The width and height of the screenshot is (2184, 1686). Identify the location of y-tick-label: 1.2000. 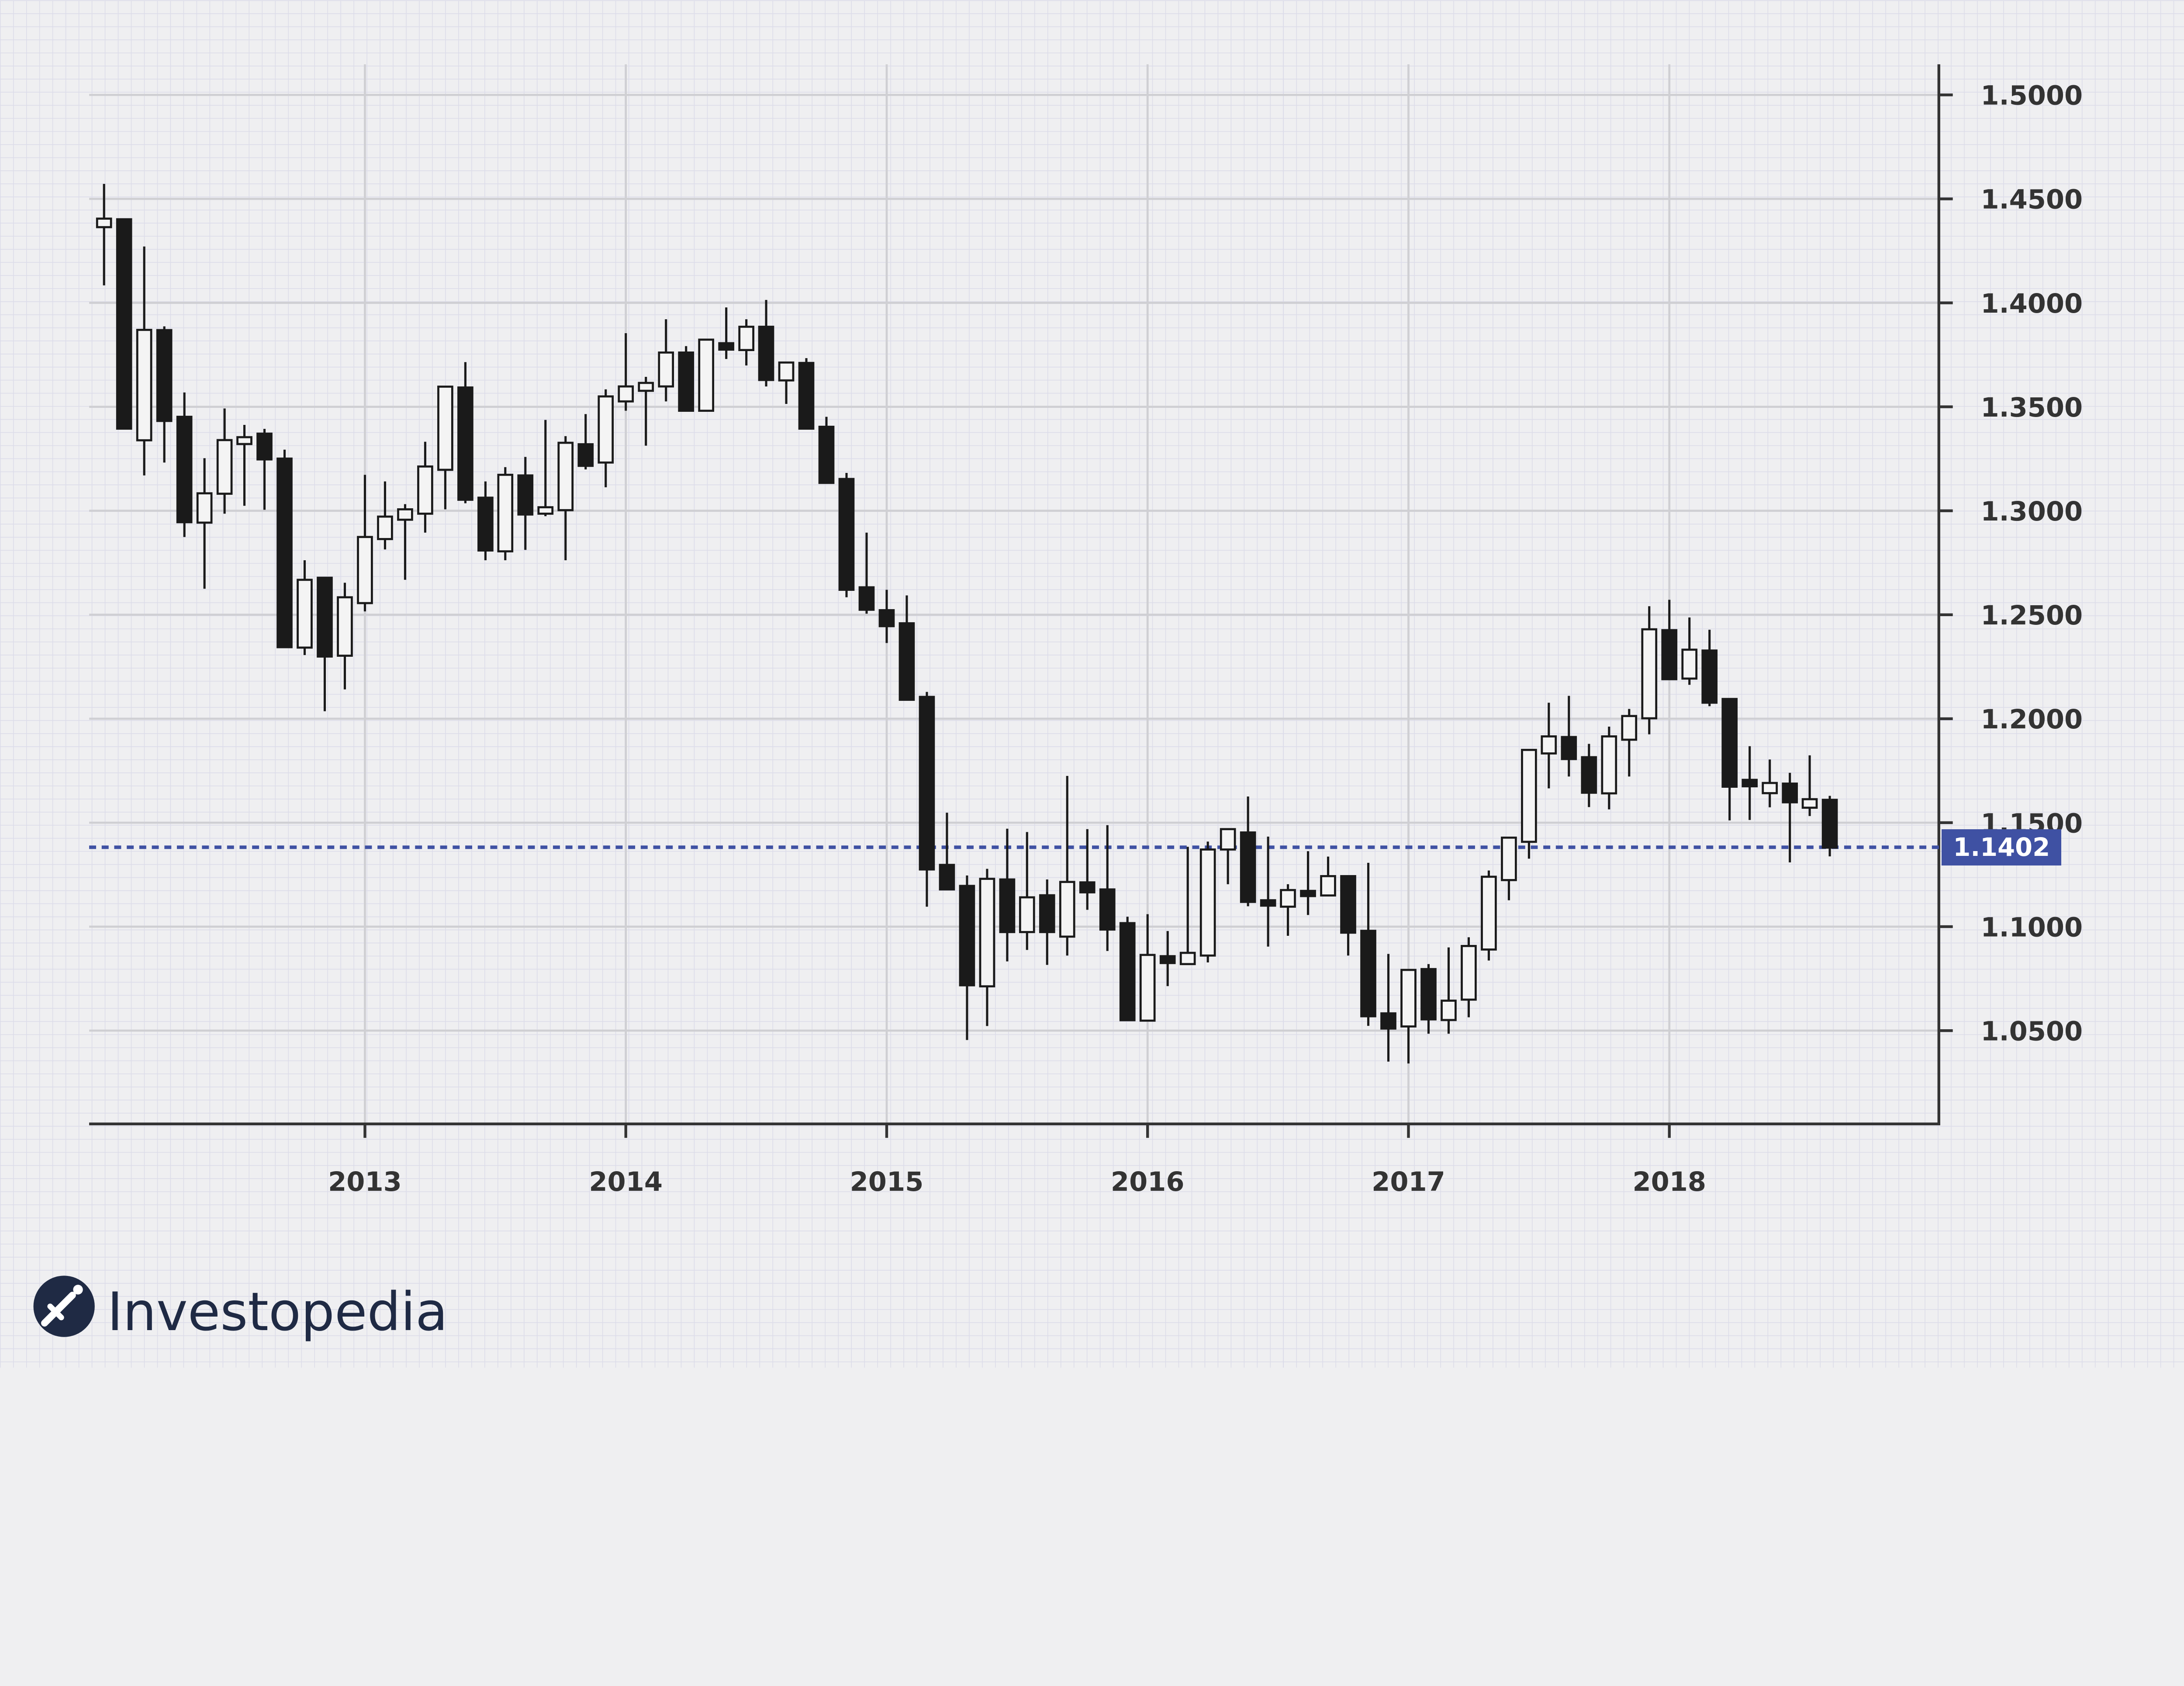
(2032, 719).